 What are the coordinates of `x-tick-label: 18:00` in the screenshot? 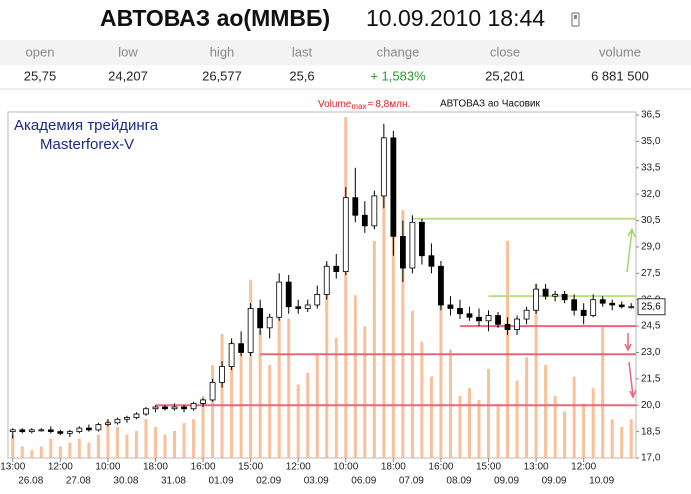 It's located at (155, 467).